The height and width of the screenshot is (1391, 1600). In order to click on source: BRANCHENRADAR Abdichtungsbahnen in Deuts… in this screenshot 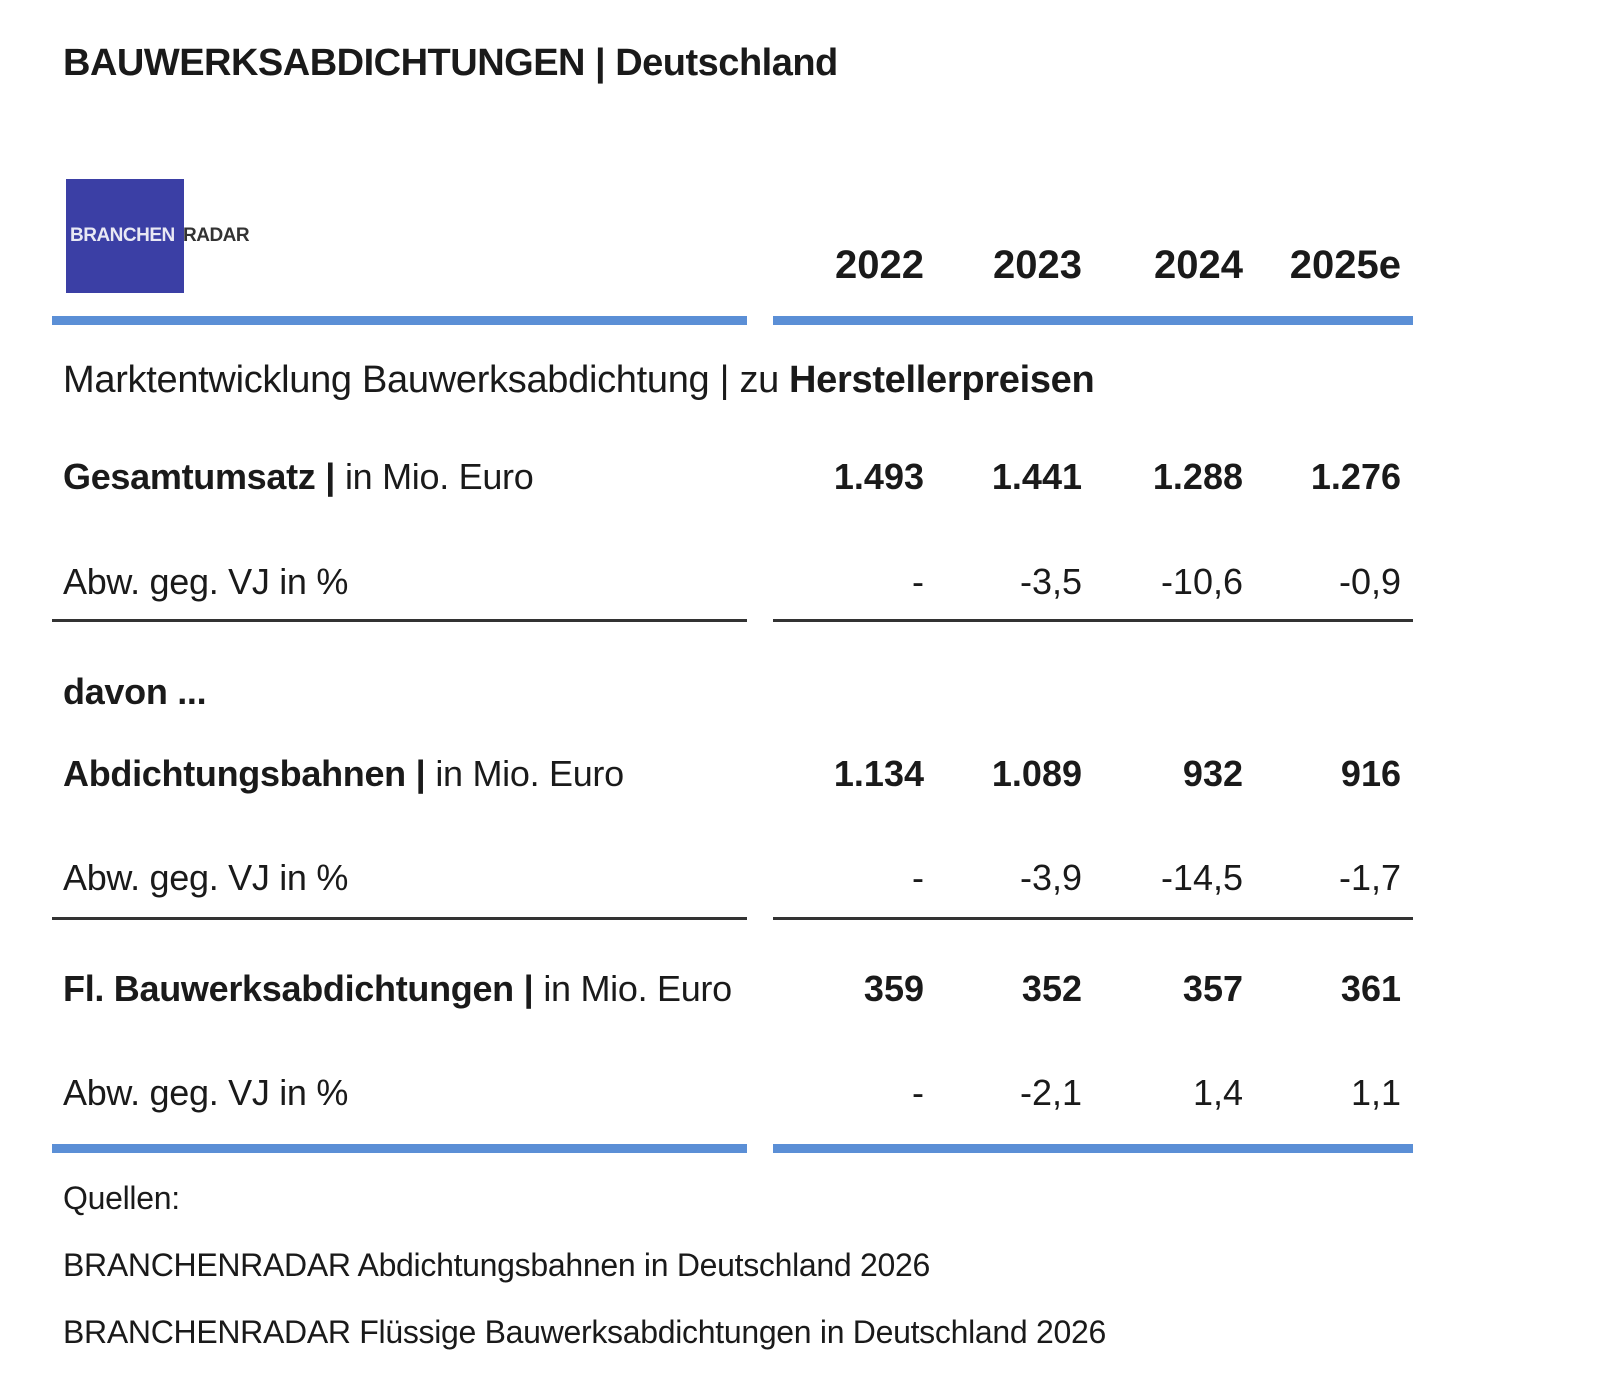, I will do `click(496, 1265)`.